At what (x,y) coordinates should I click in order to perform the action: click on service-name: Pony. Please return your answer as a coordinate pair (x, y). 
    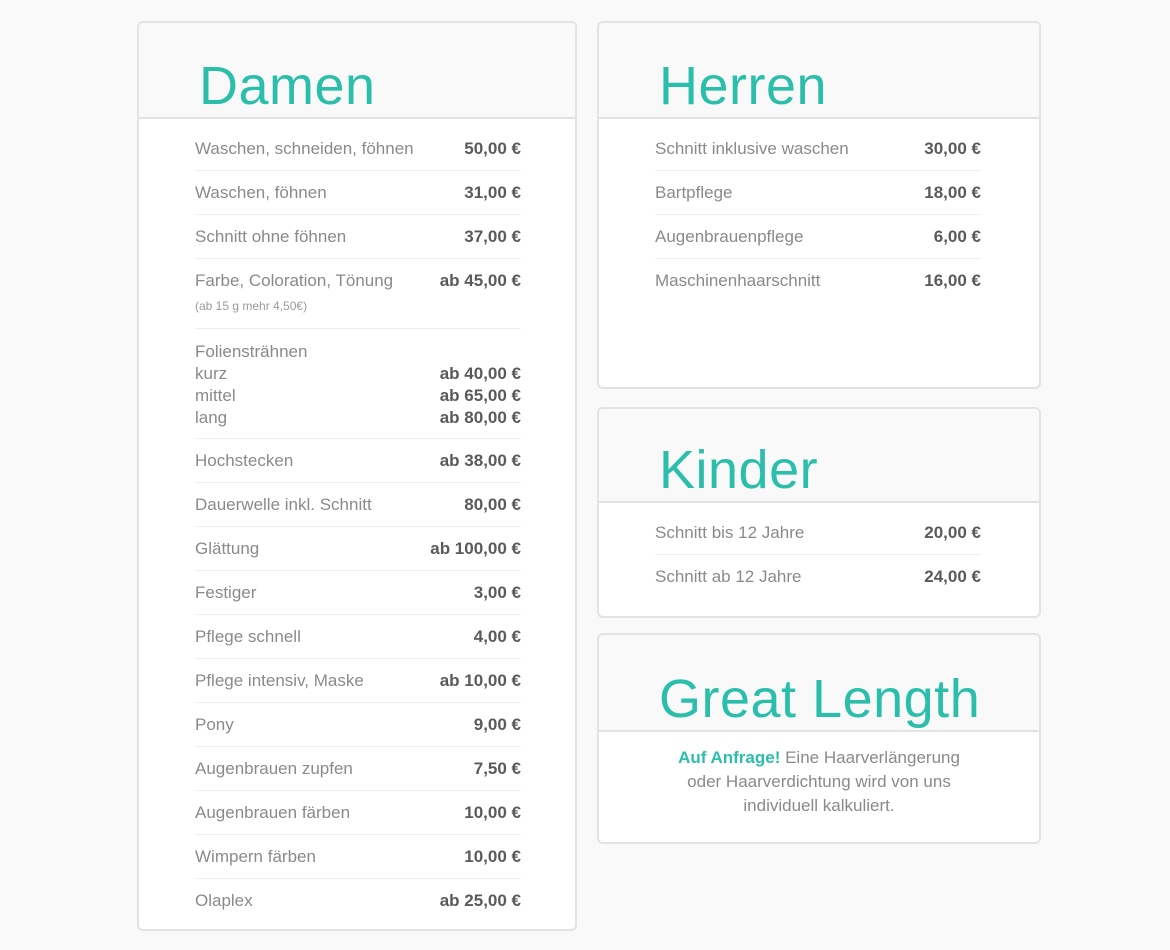
    Looking at the image, I should click on (214, 724).